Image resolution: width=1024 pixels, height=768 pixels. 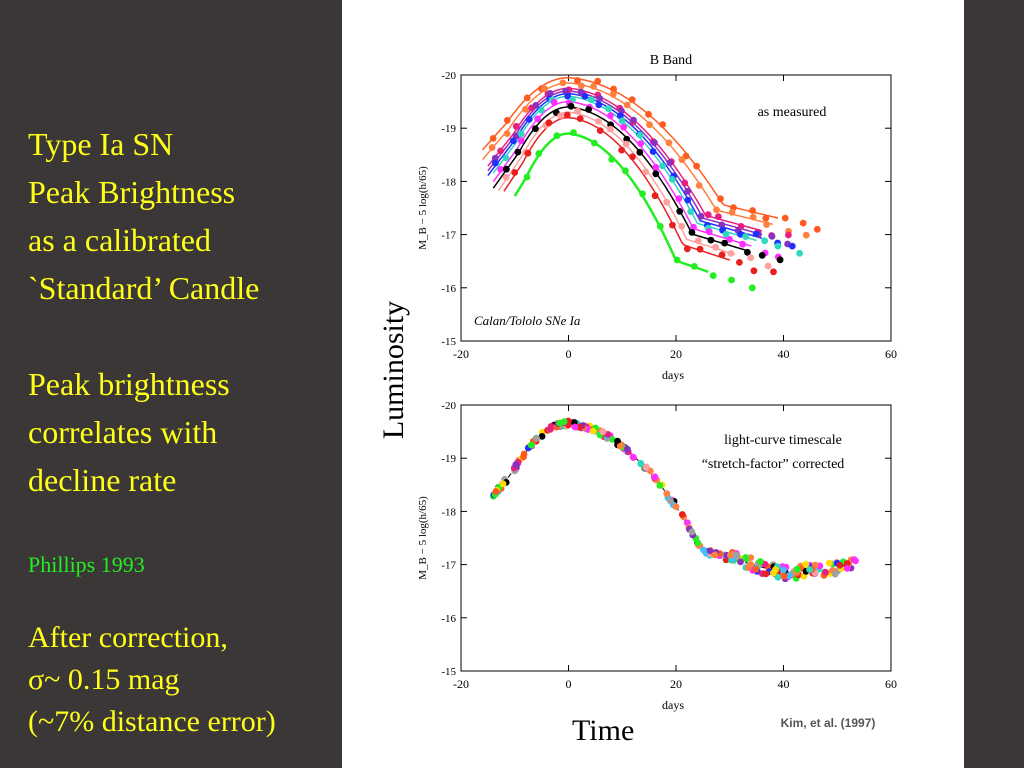 I want to click on title-line-4: `Standard’ Candle, so click(x=144, y=288).